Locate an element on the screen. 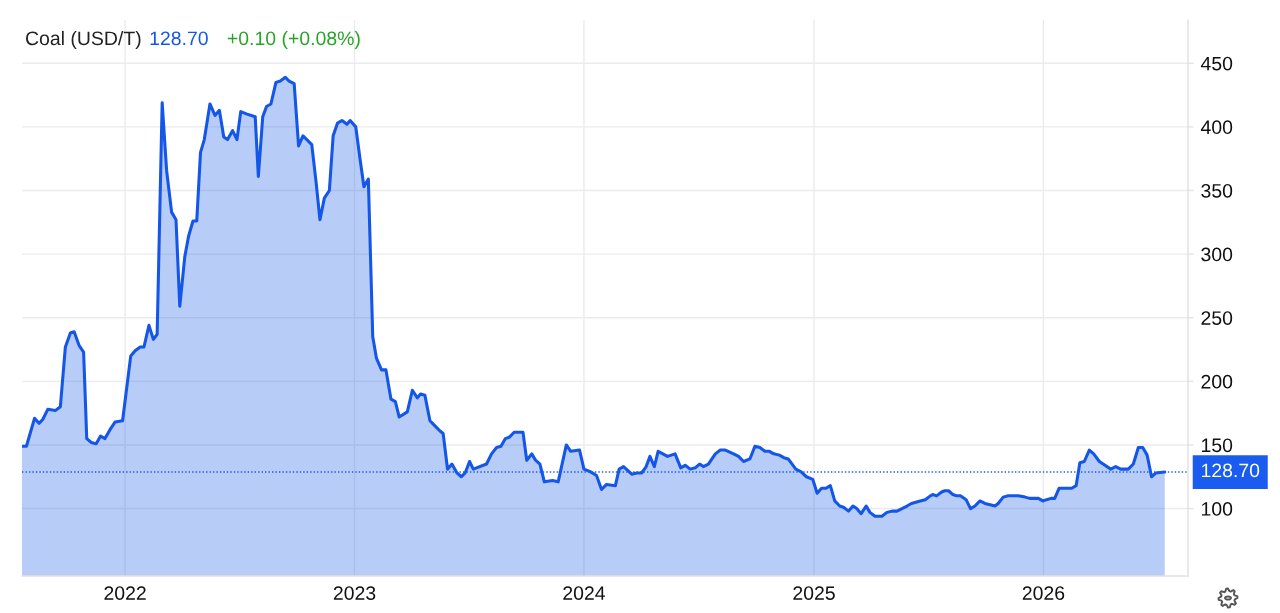 The width and height of the screenshot is (1280, 613). x-tick-label: 2025 is located at coordinates (814, 593).